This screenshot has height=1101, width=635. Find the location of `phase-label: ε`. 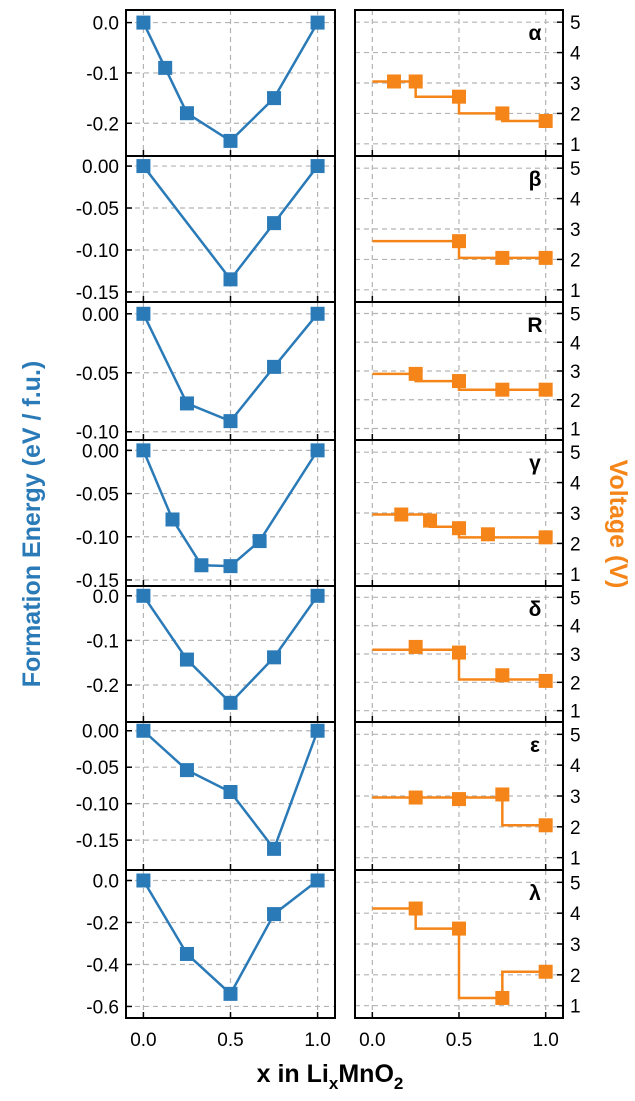

phase-label: ε is located at coordinates (535, 745).